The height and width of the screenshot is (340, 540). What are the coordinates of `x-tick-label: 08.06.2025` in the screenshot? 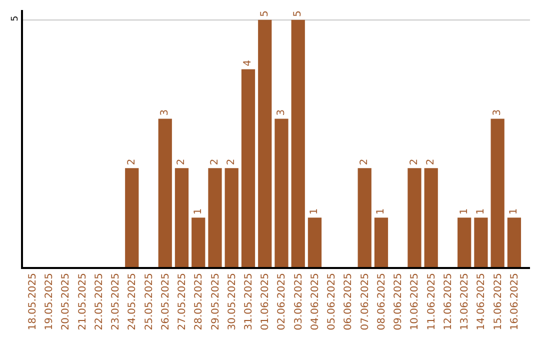 It's located at (382, 301).